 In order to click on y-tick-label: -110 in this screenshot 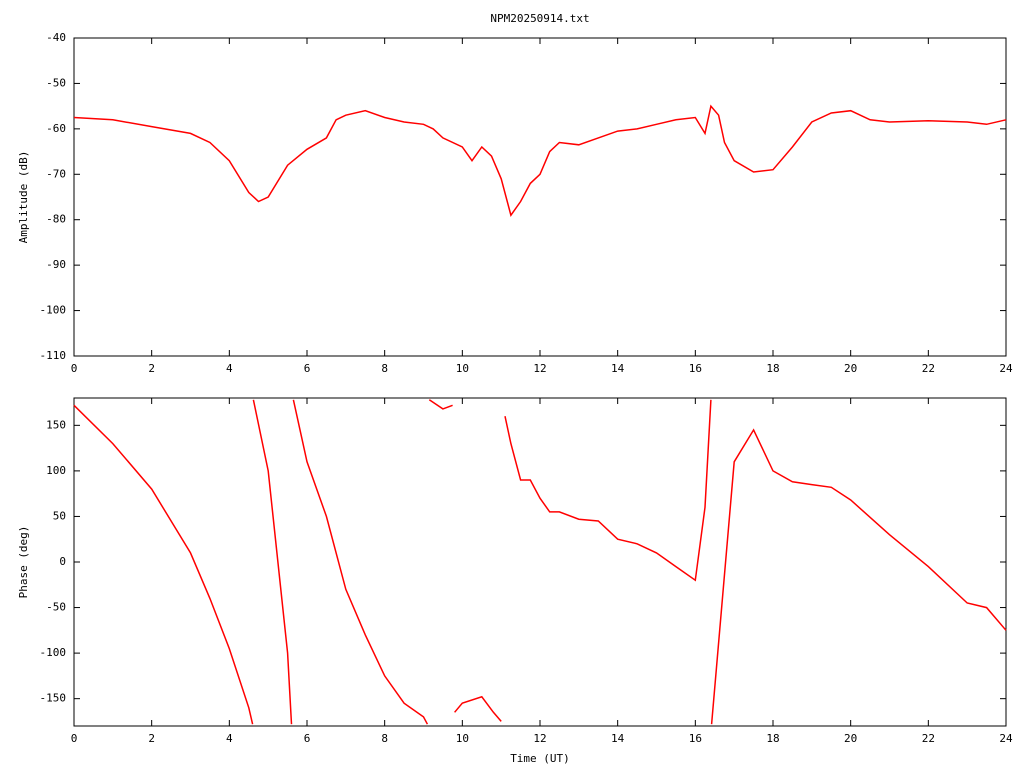, I will do `click(53, 355)`.